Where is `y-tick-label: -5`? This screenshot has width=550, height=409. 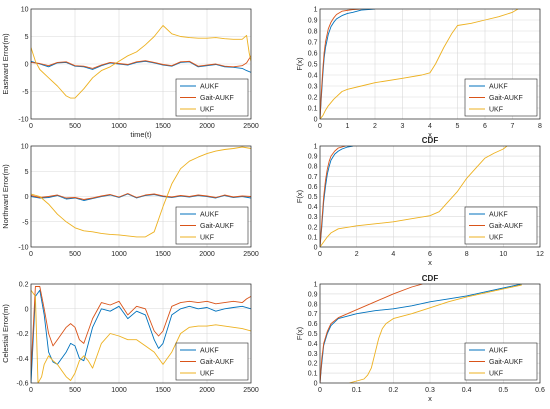 y-tick-label: -5 is located at coordinates (25, 92).